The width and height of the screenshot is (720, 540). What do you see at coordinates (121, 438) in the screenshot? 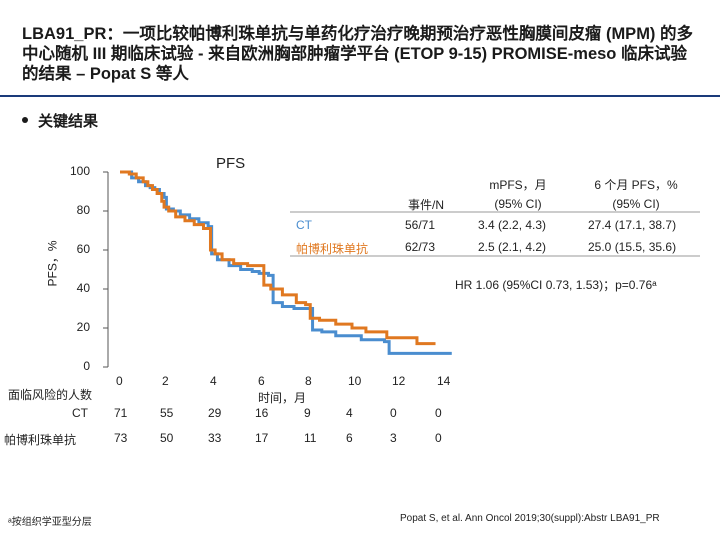
I see `at-risk-value: 73` at bounding box center [121, 438].